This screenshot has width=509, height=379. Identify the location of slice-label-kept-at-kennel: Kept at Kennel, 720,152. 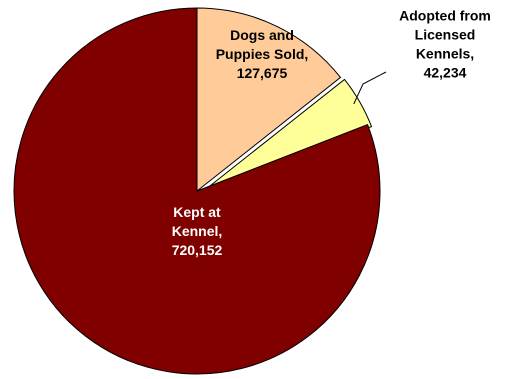
(197, 231).